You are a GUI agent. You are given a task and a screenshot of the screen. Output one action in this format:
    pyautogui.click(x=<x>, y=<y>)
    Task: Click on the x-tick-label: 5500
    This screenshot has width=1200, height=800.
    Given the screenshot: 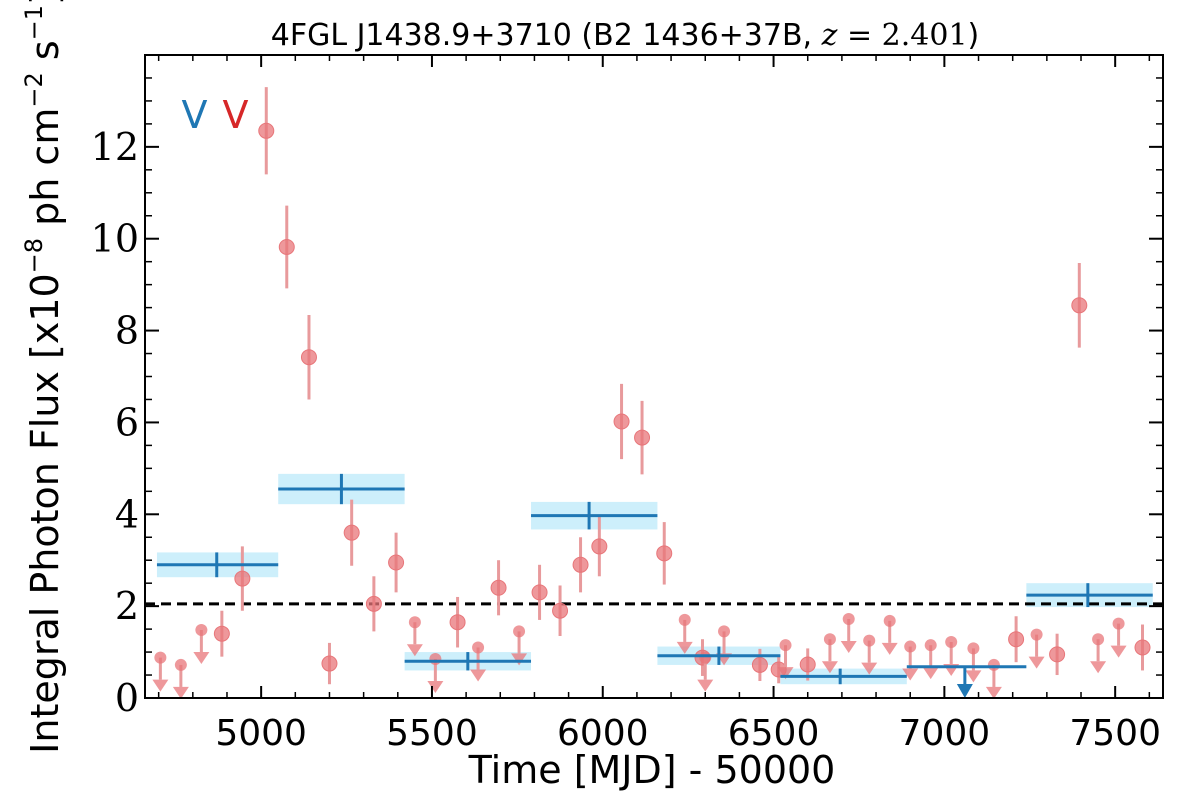 What is the action you would take?
    pyautogui.click(x=432, y=733)
    